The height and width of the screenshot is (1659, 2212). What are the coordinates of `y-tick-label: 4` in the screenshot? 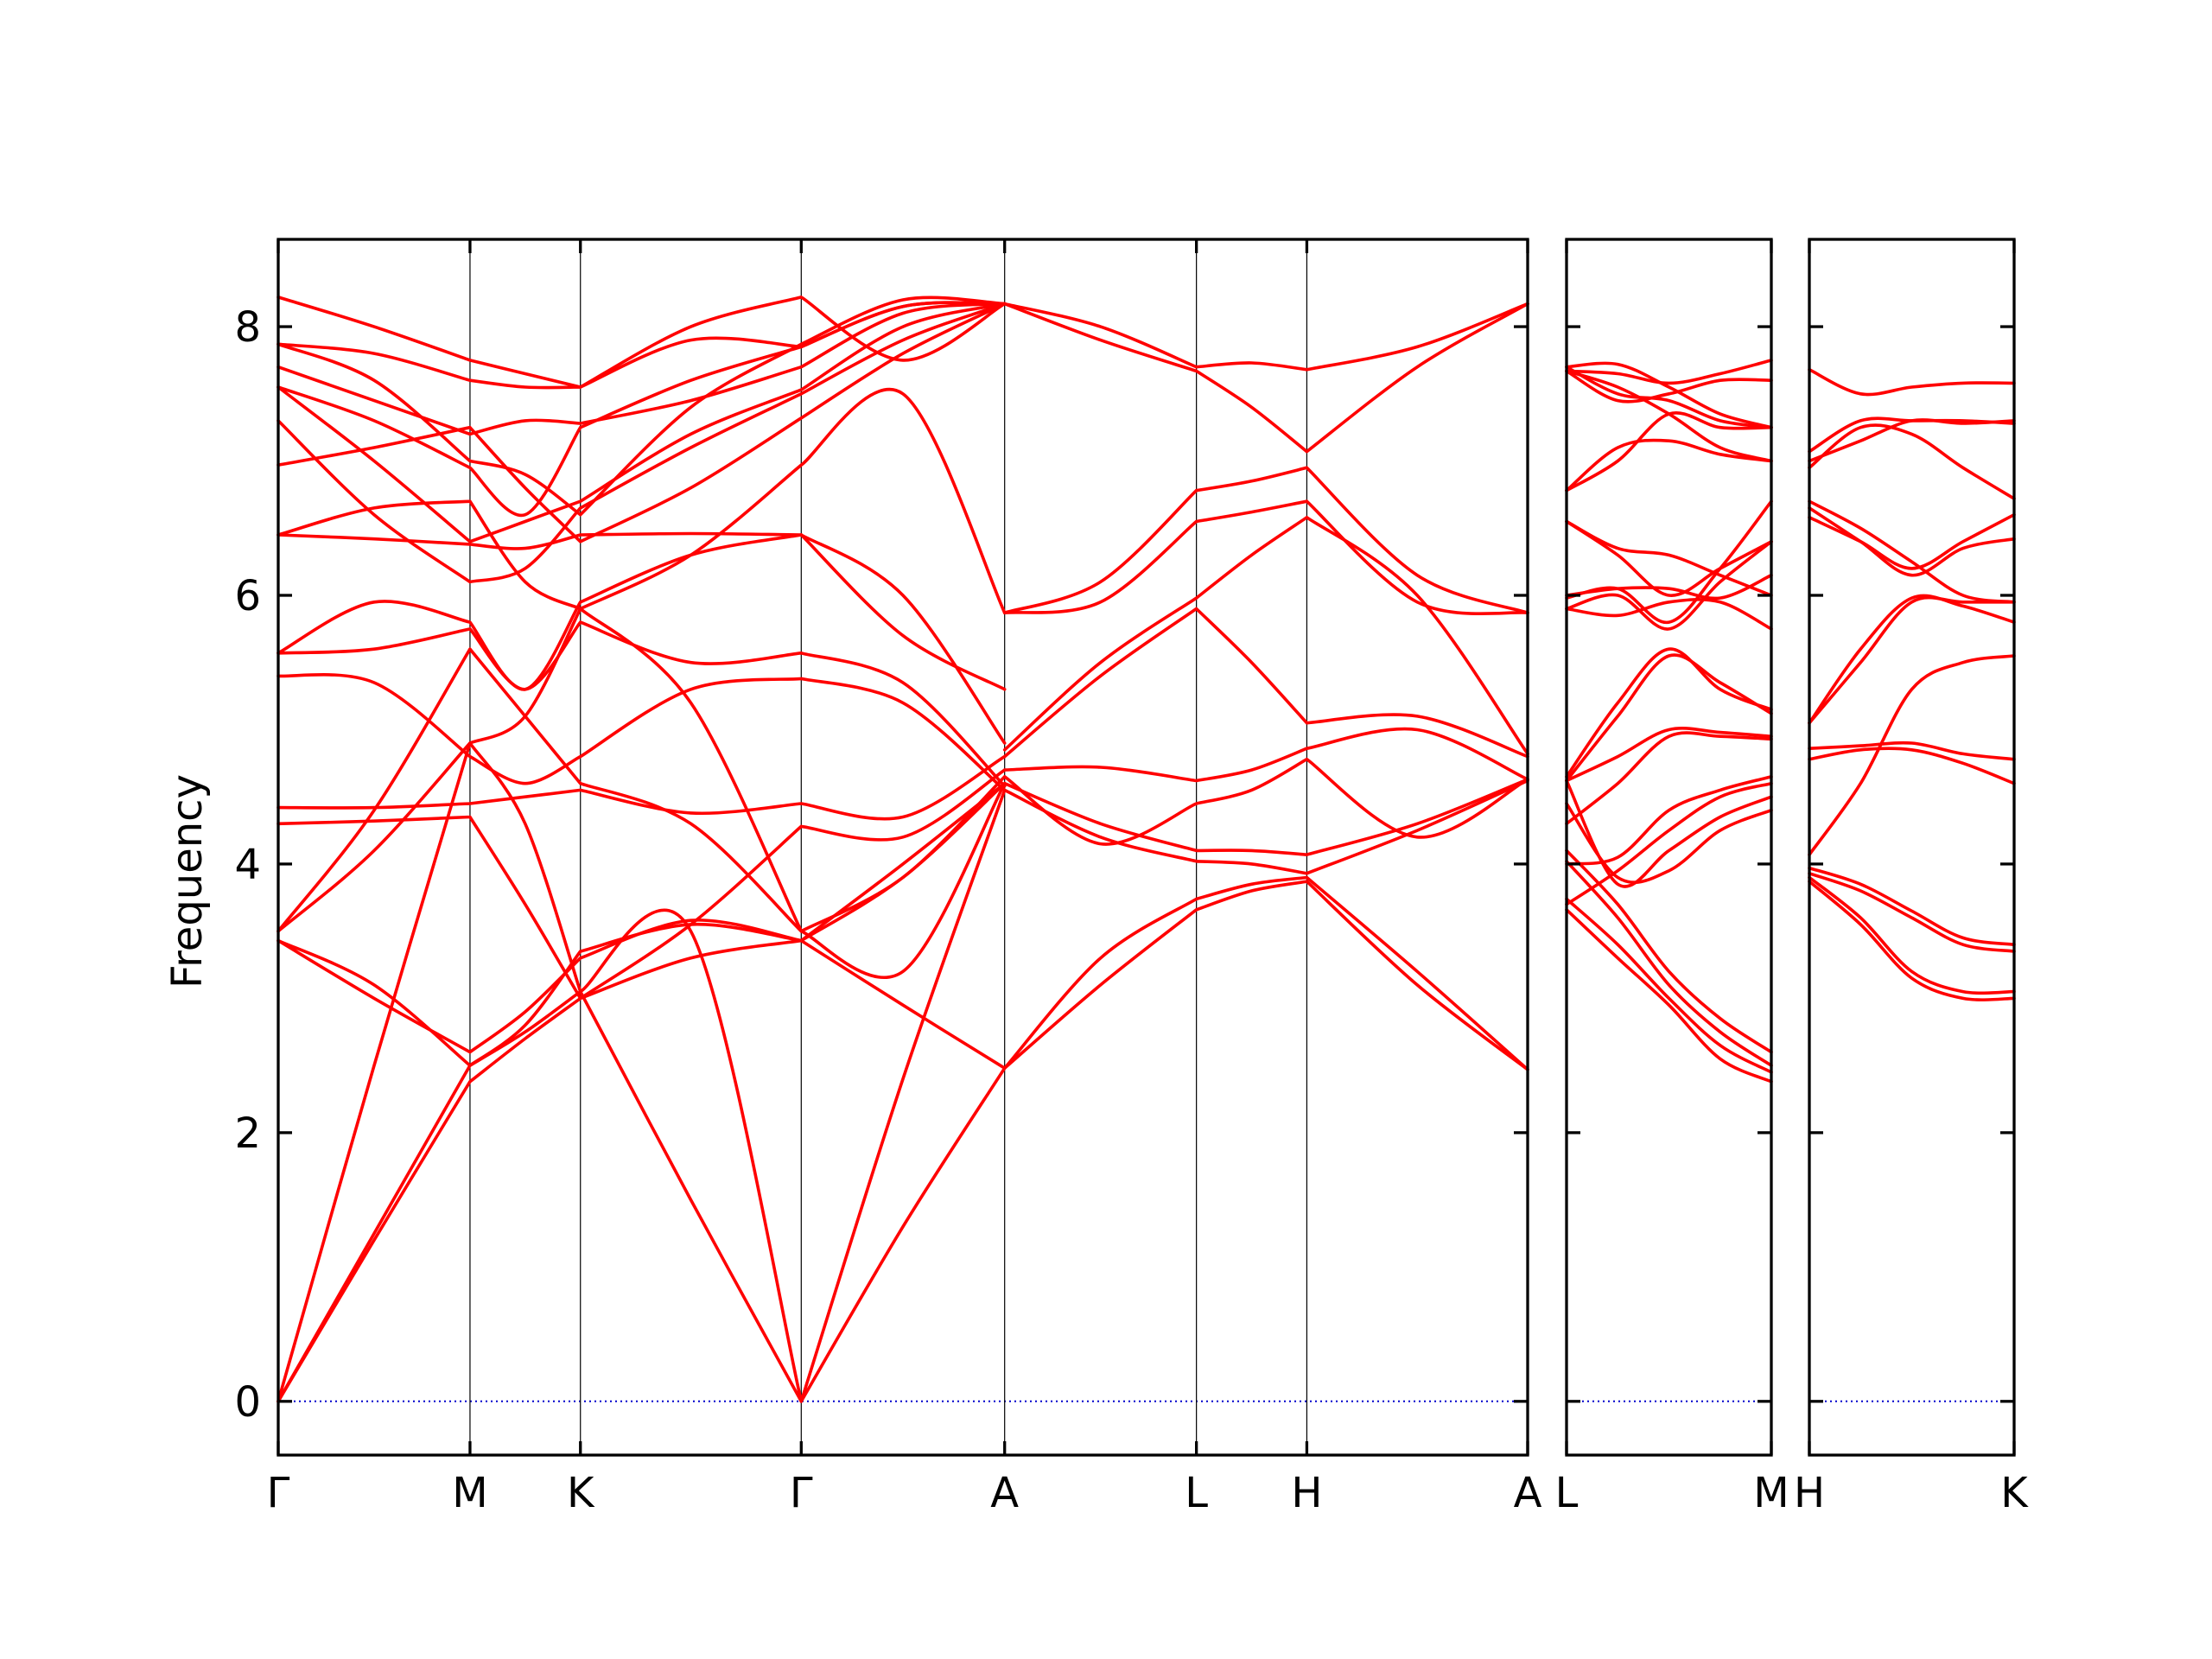 It's located at (247, 865).